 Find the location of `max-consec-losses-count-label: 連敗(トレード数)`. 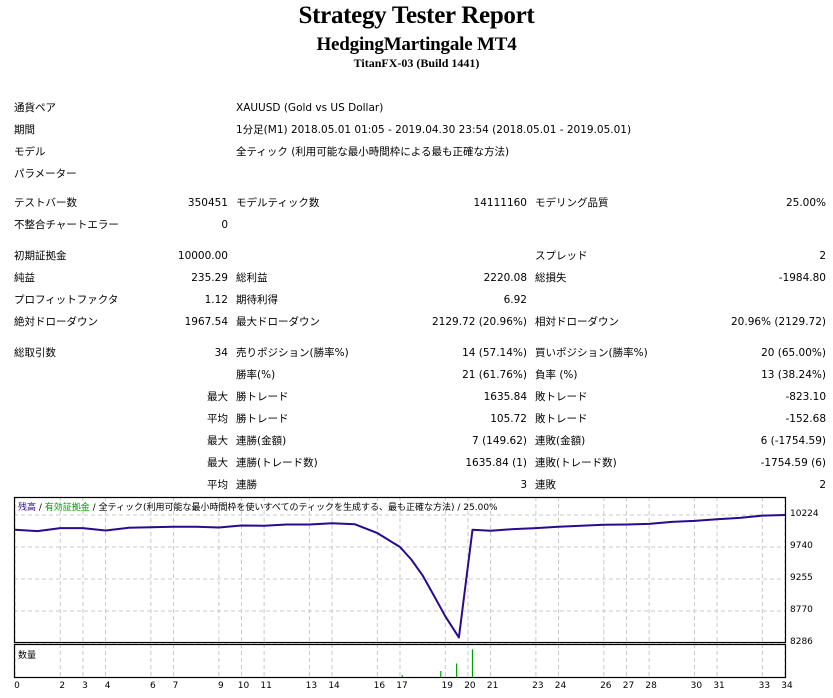

max-consec-losses-count-label: 連敗(トレード数) is located at coordinates (576, 463).